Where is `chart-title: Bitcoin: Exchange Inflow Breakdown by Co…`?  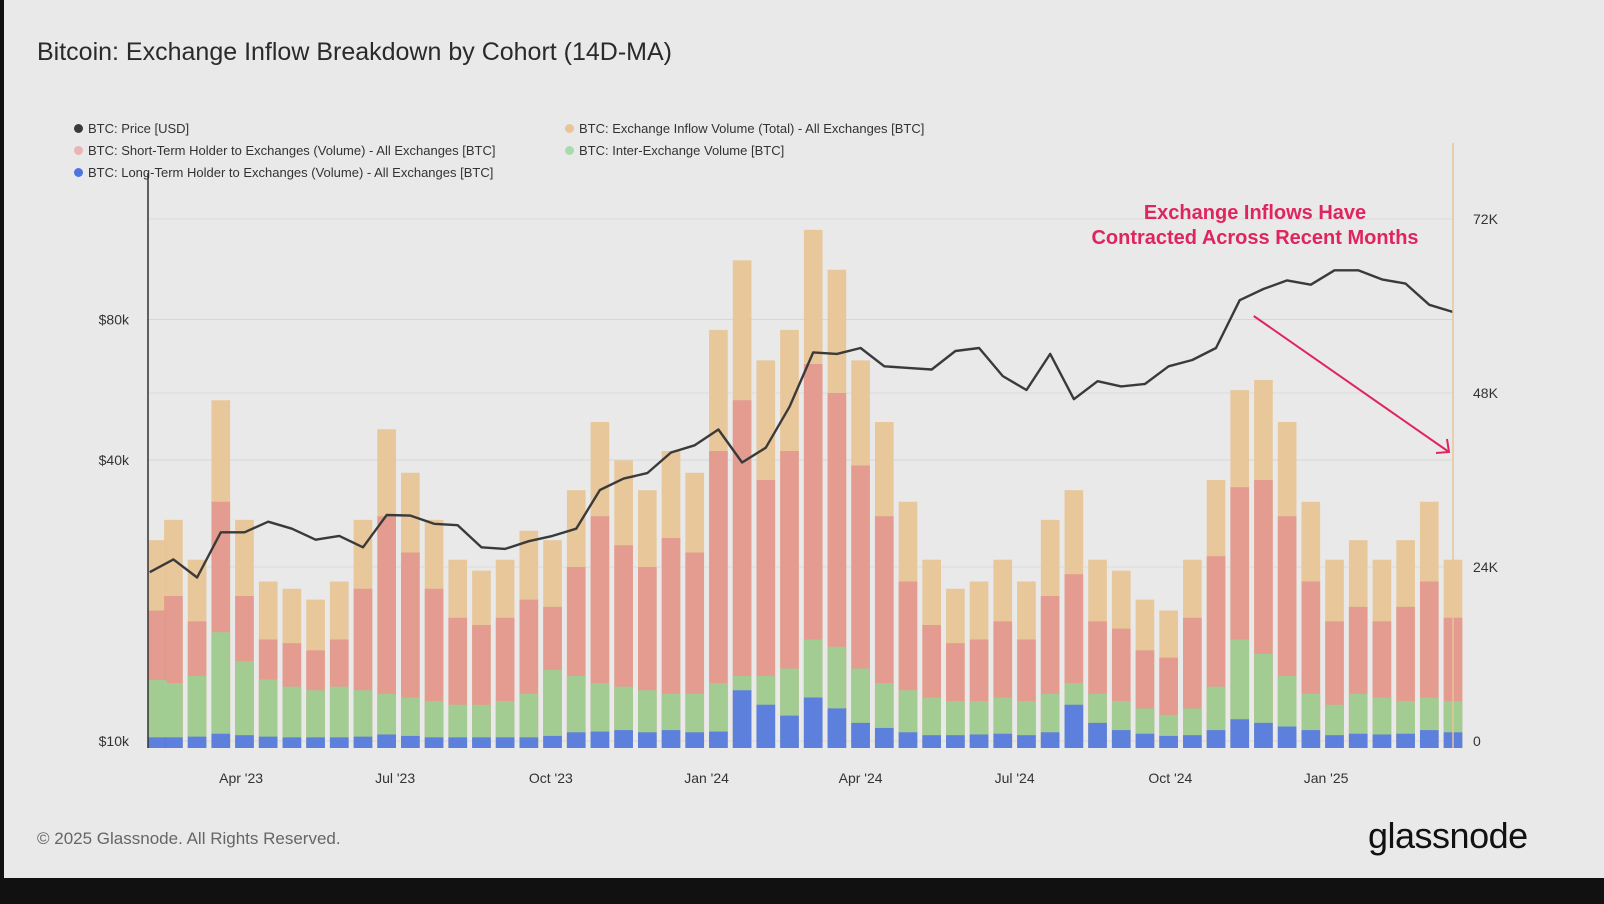 chart-title: Bitcoin: Exchange Inflow Breakdown by Co… is located at coordinates (355, 52).